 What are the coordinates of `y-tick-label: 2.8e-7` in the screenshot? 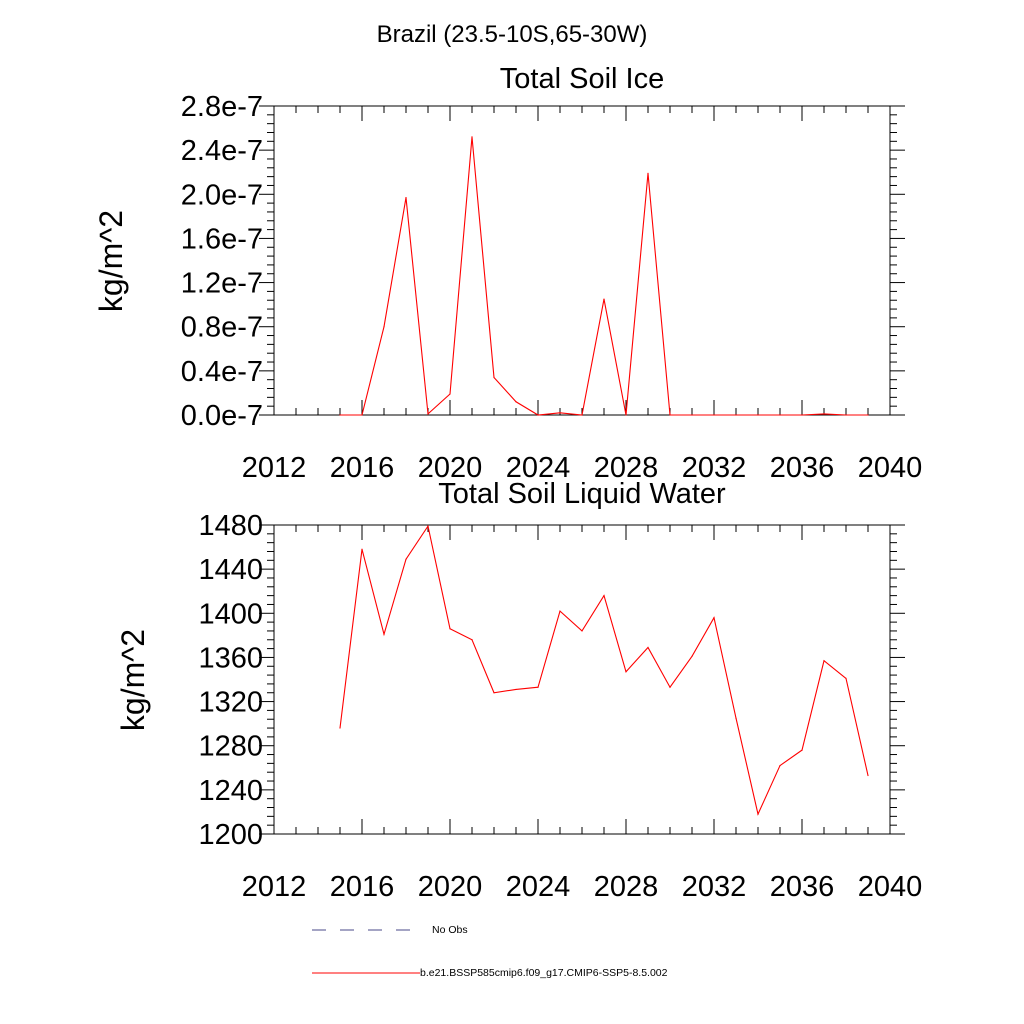 It's located at (222, 107).